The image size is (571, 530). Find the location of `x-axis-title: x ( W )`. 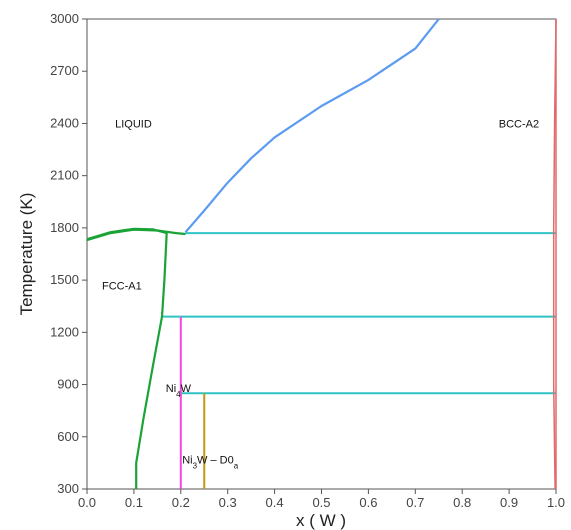

x-axis-title: x ( W ) is located at coordinates (321, 520).